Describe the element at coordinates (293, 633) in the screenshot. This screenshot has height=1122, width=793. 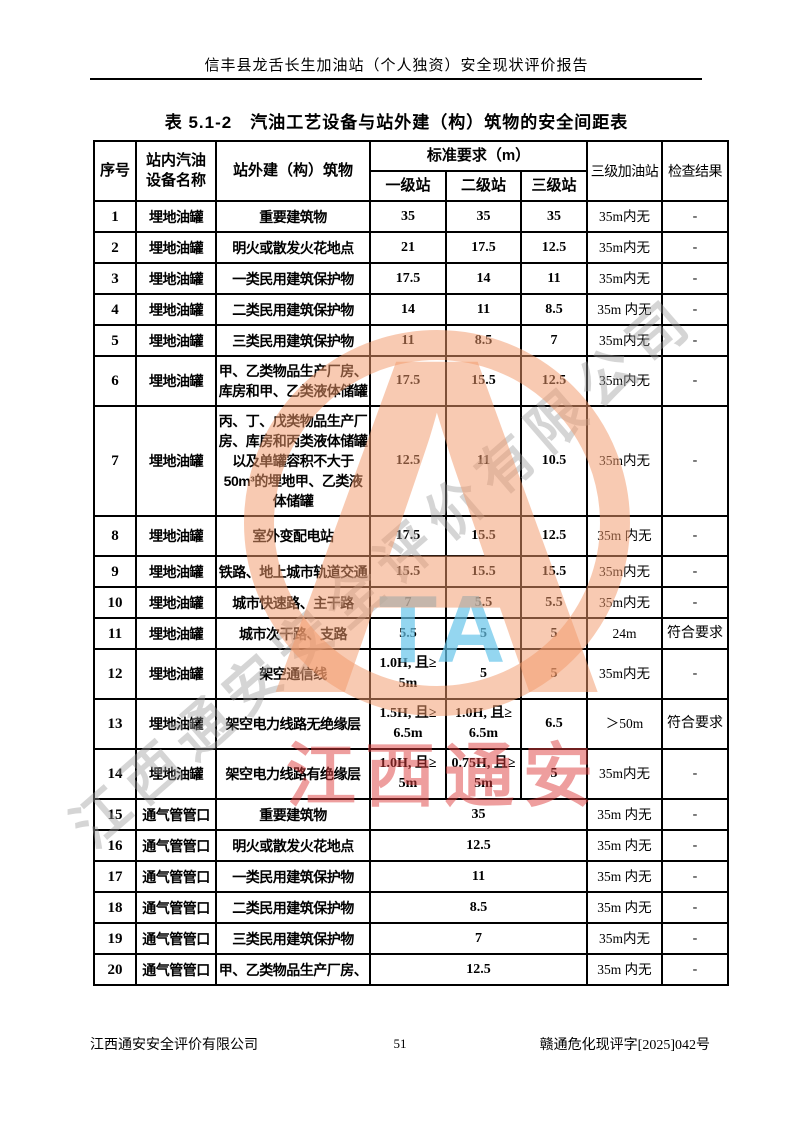
I see `building-cell: 城市次干路、支路` at that location.